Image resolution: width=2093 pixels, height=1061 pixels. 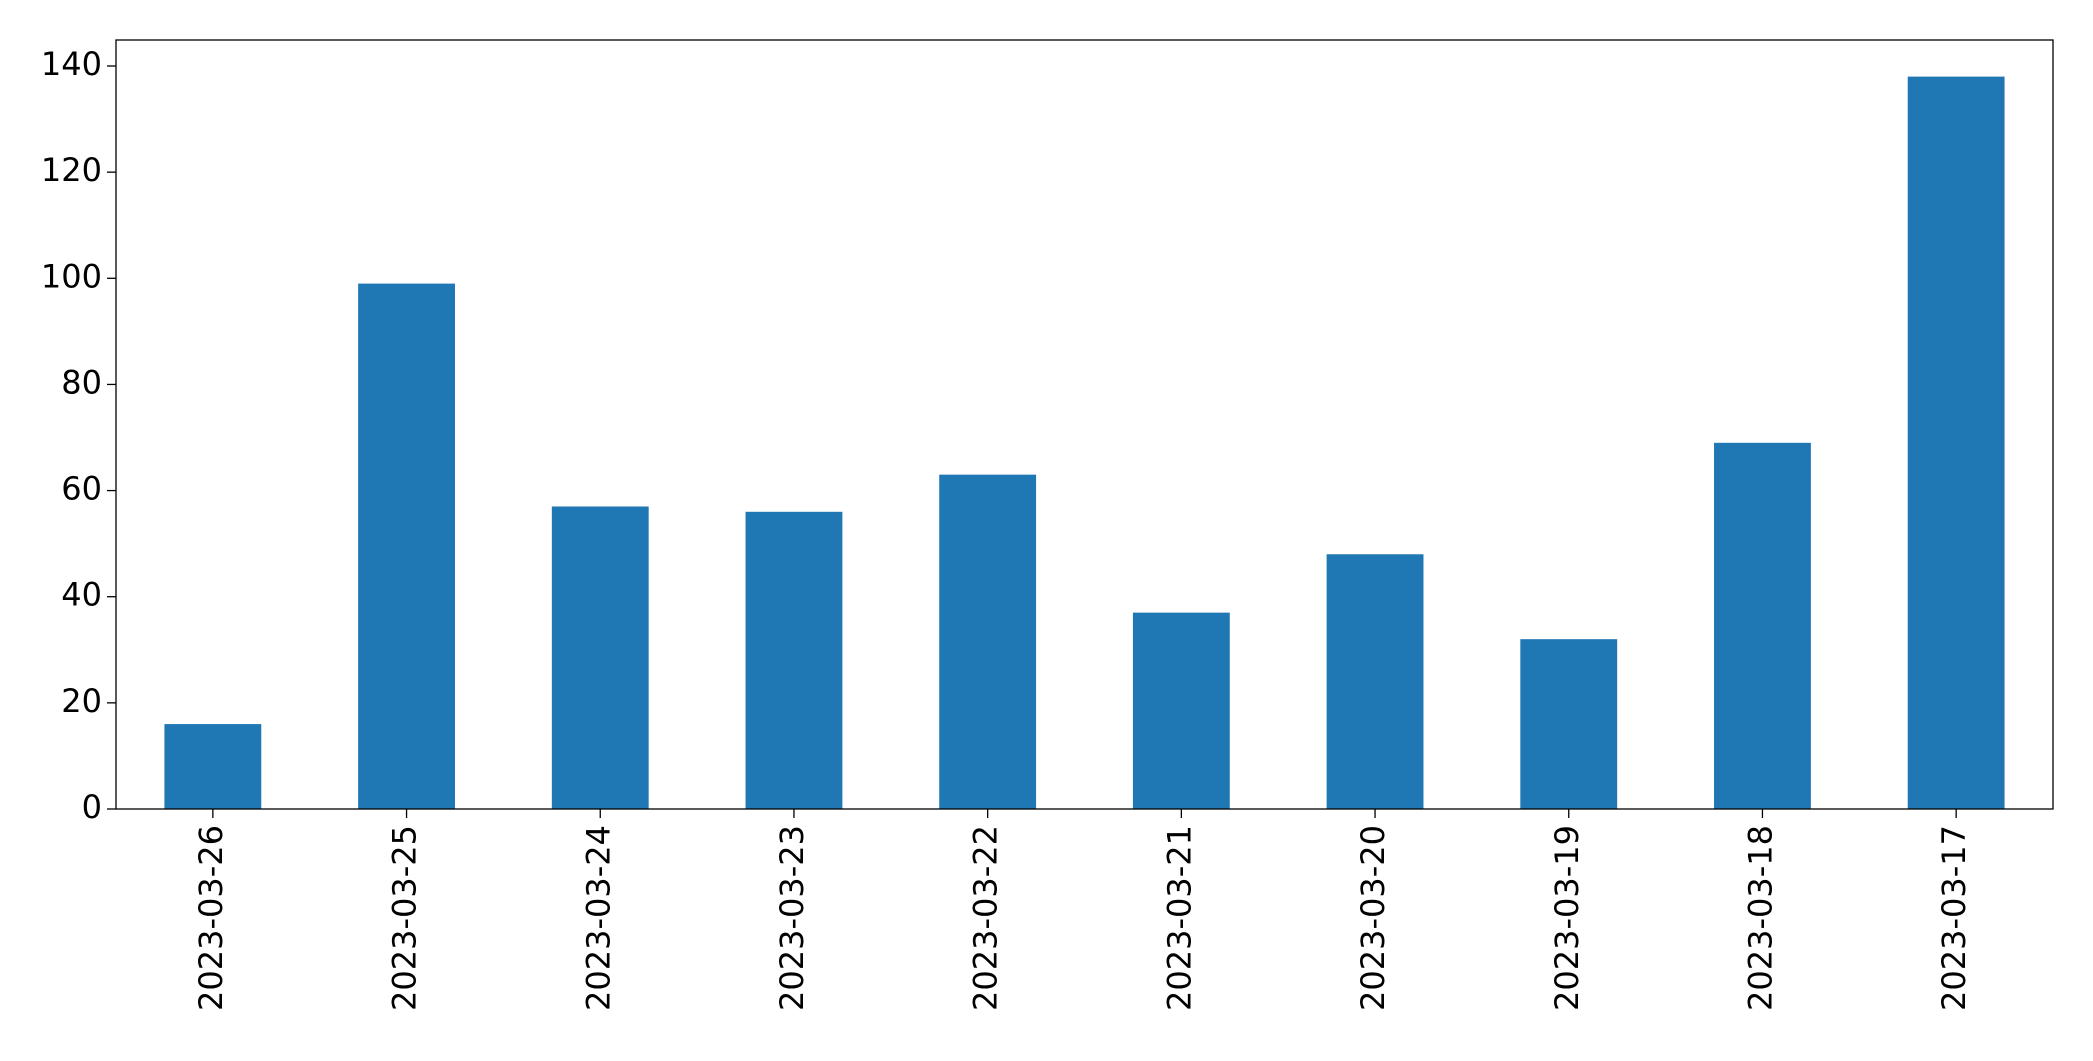 I want to click on x-tick-label: 2023-03-21, so click(x=1179, y=918).